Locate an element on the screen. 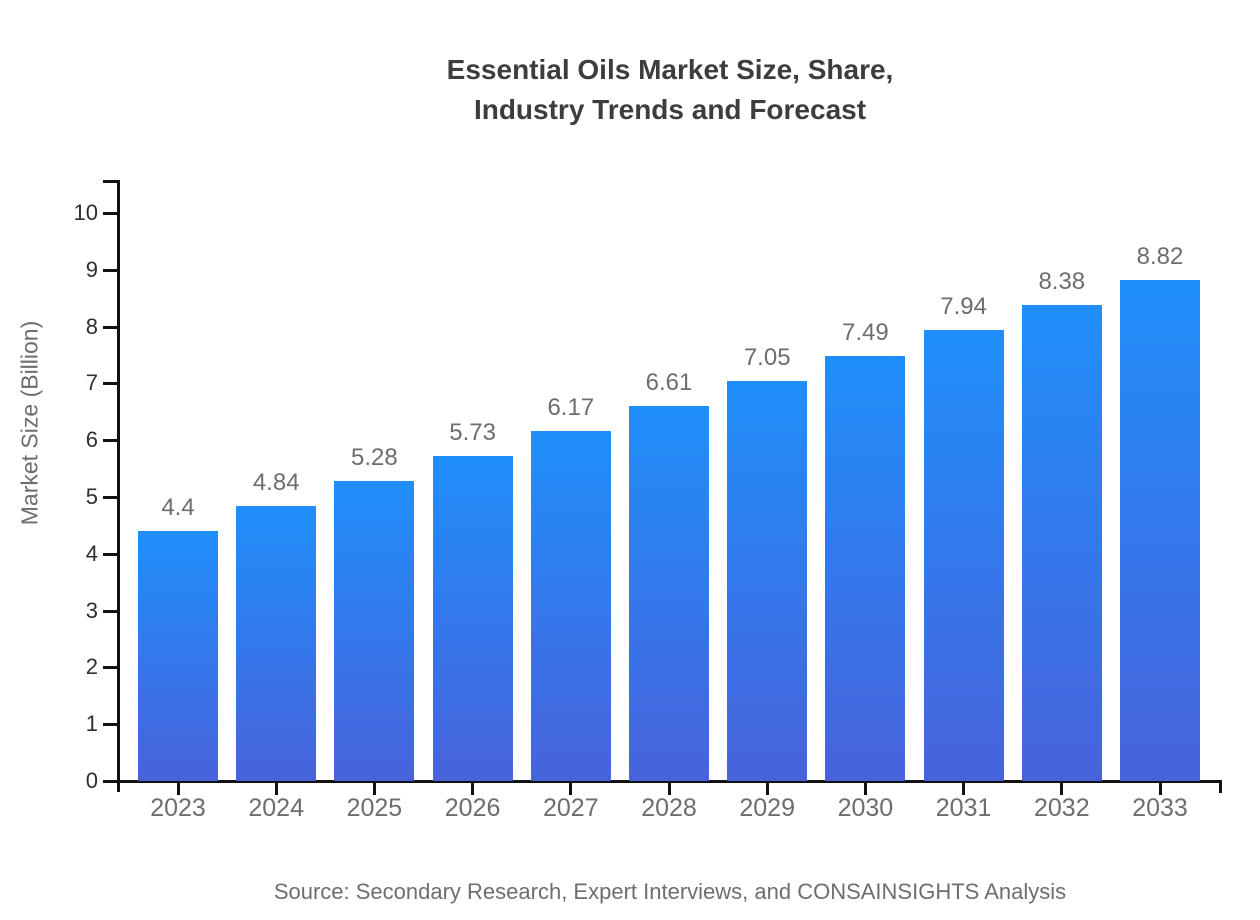  x-tick-label: 2025 is located at coordinates (374, 808).